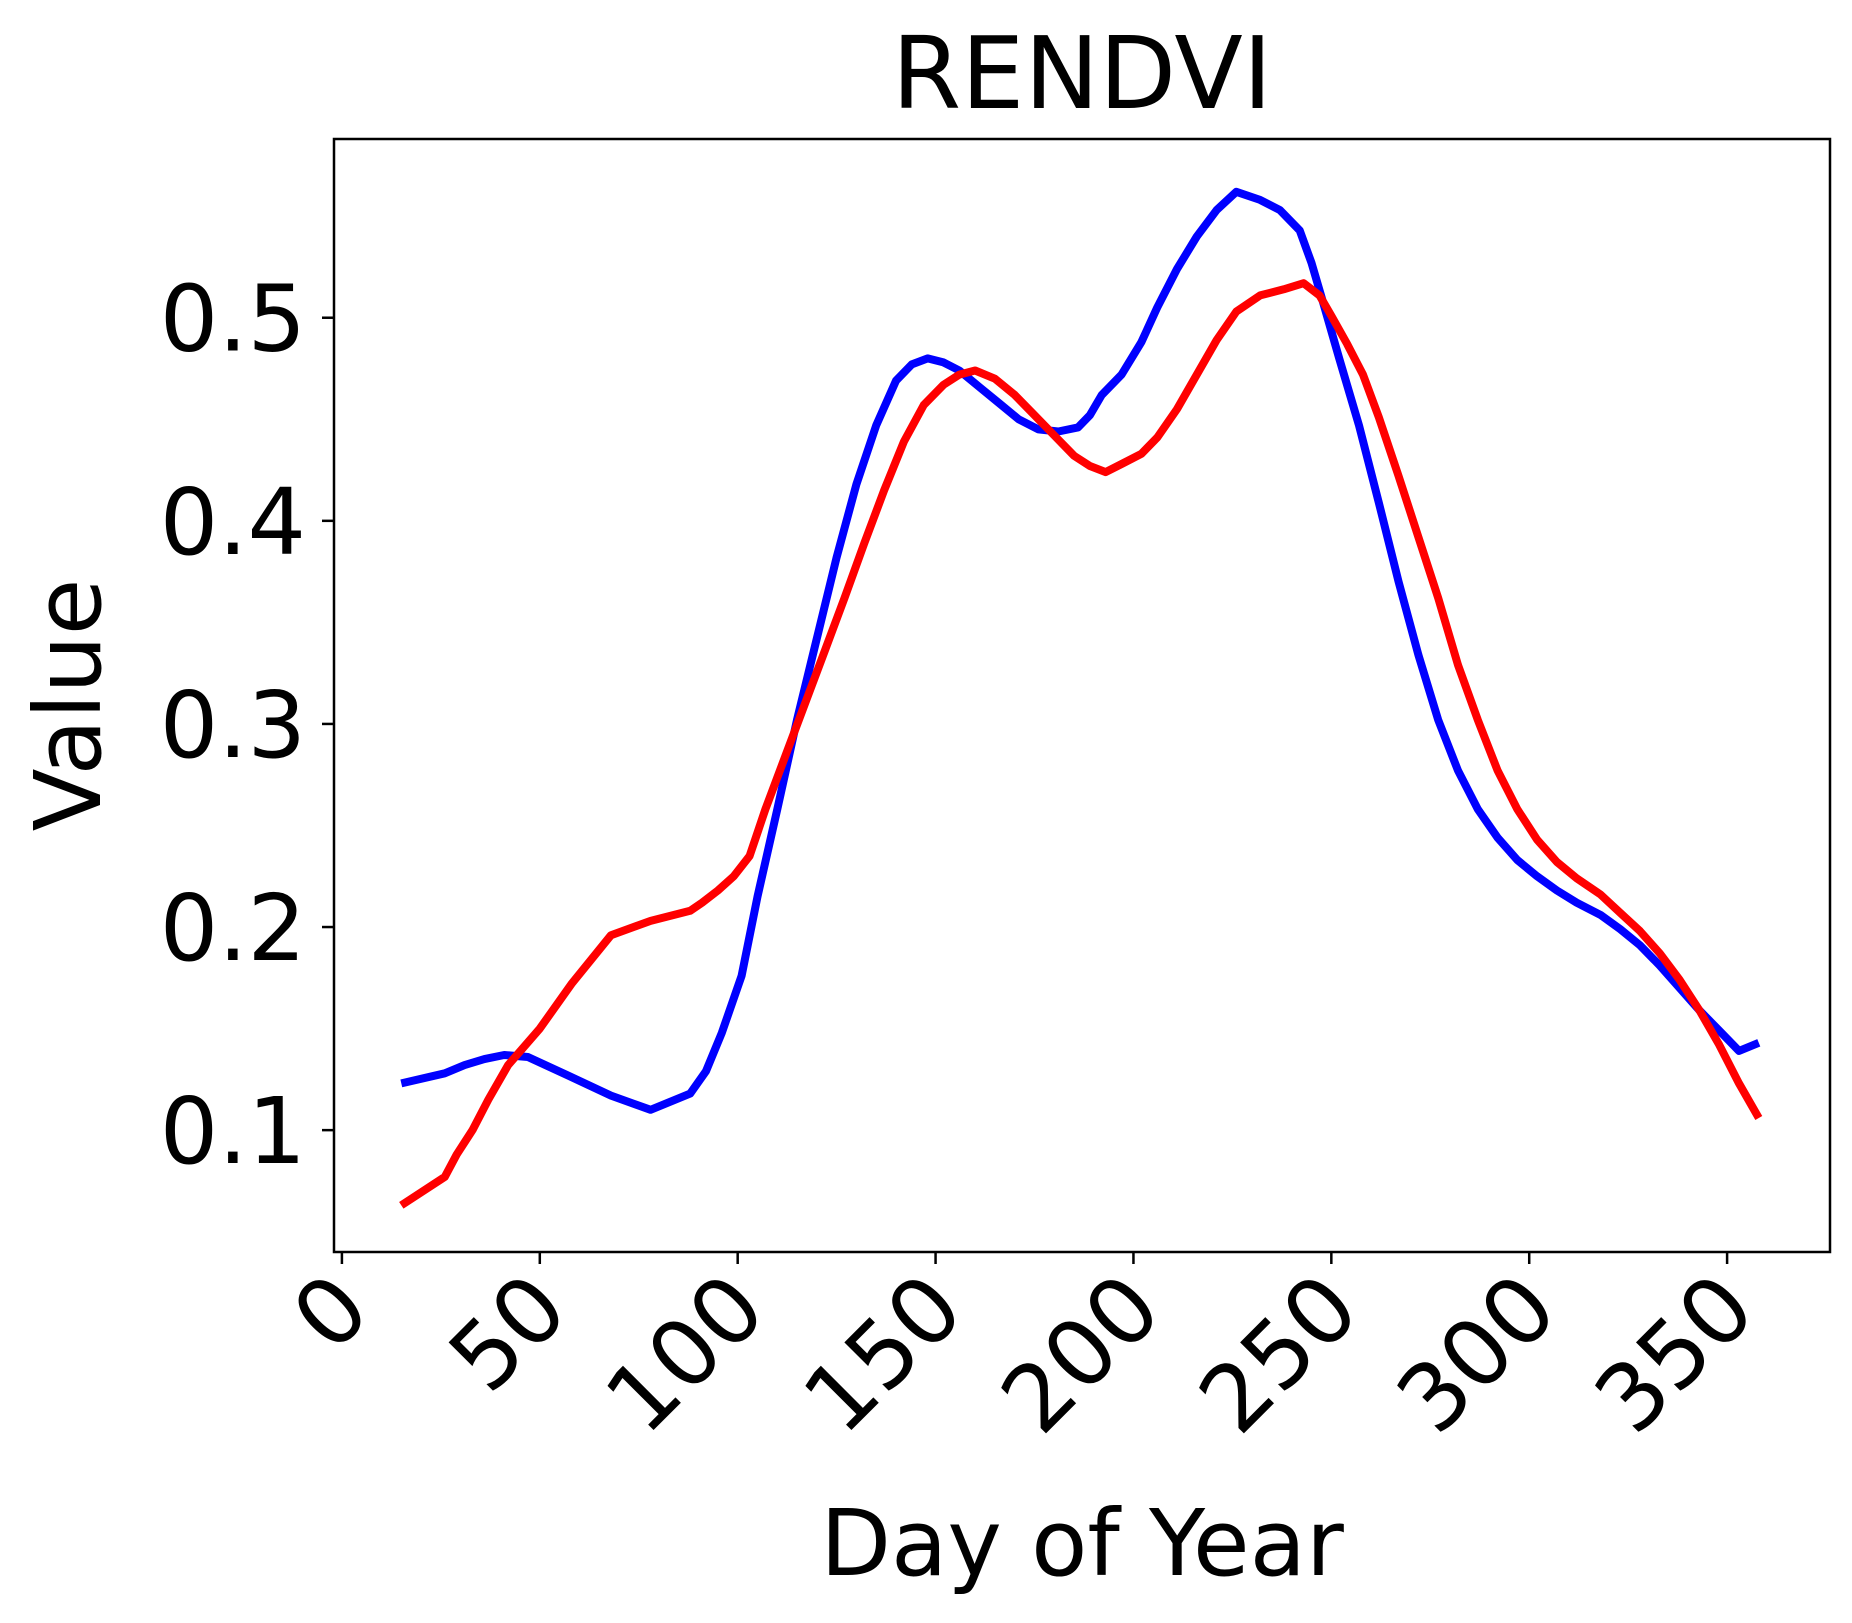 This screenshot has width=1852, height=1623. What do you see at coordinates (1082, 73) in the screenshot?
I see `chart-title: RENDVI` at bounding box center [1082, 73].